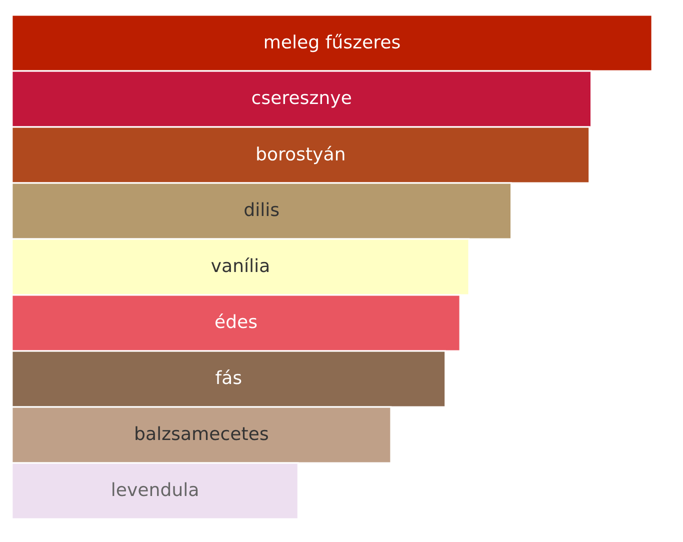 Image resolution: width=683 pixels, height=542 pixels. Describe the element at coordinates (239, 265) in the screenshot. I see `y-tick-label: vanília` at that location.